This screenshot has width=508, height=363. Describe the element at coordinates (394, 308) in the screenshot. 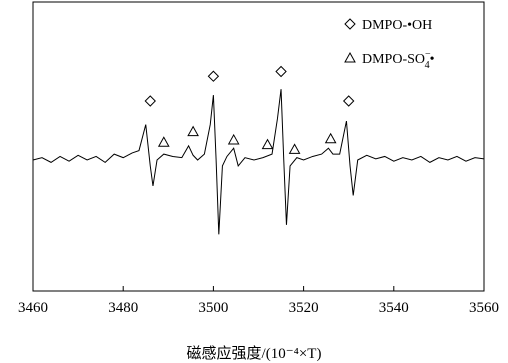

I see `x-tick-label-4: 3540` at that location.